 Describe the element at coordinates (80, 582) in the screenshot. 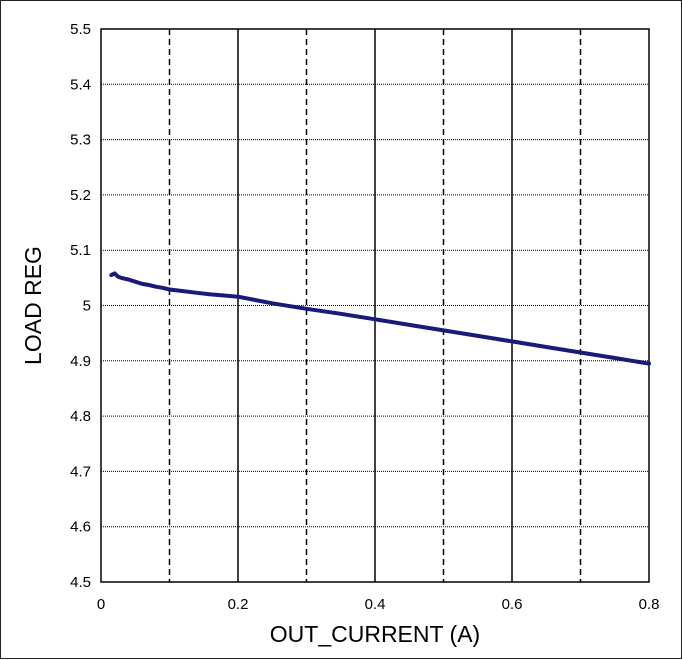

I see `y-tick-label: 4.5` at that location.